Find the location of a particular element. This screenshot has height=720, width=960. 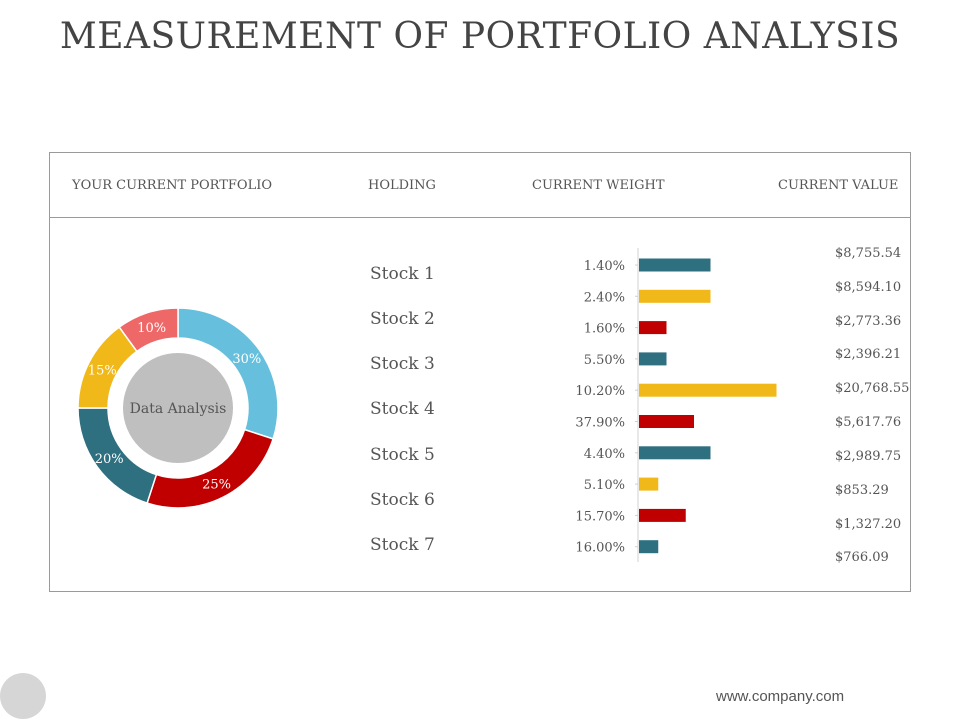

value-item: $5,617.76 is located at coordinates (868, 422).